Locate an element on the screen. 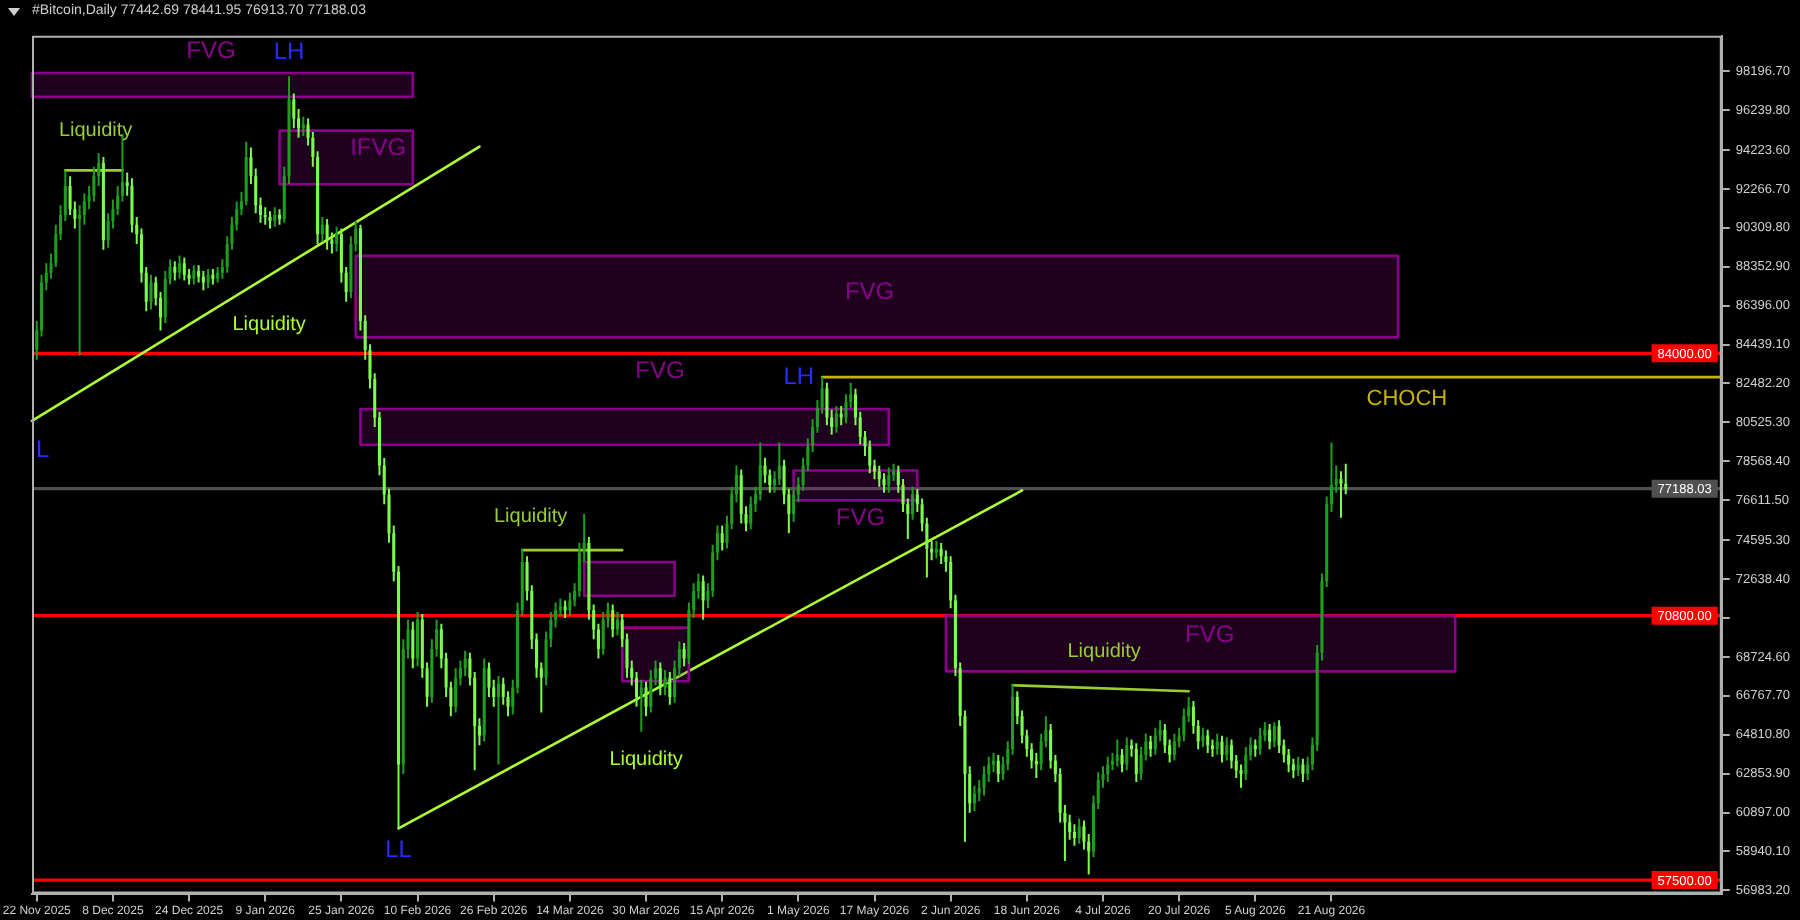 The width and height of the screenshot is (1800, 920). legend-label: IFVG is located at coordinates (378, 146).